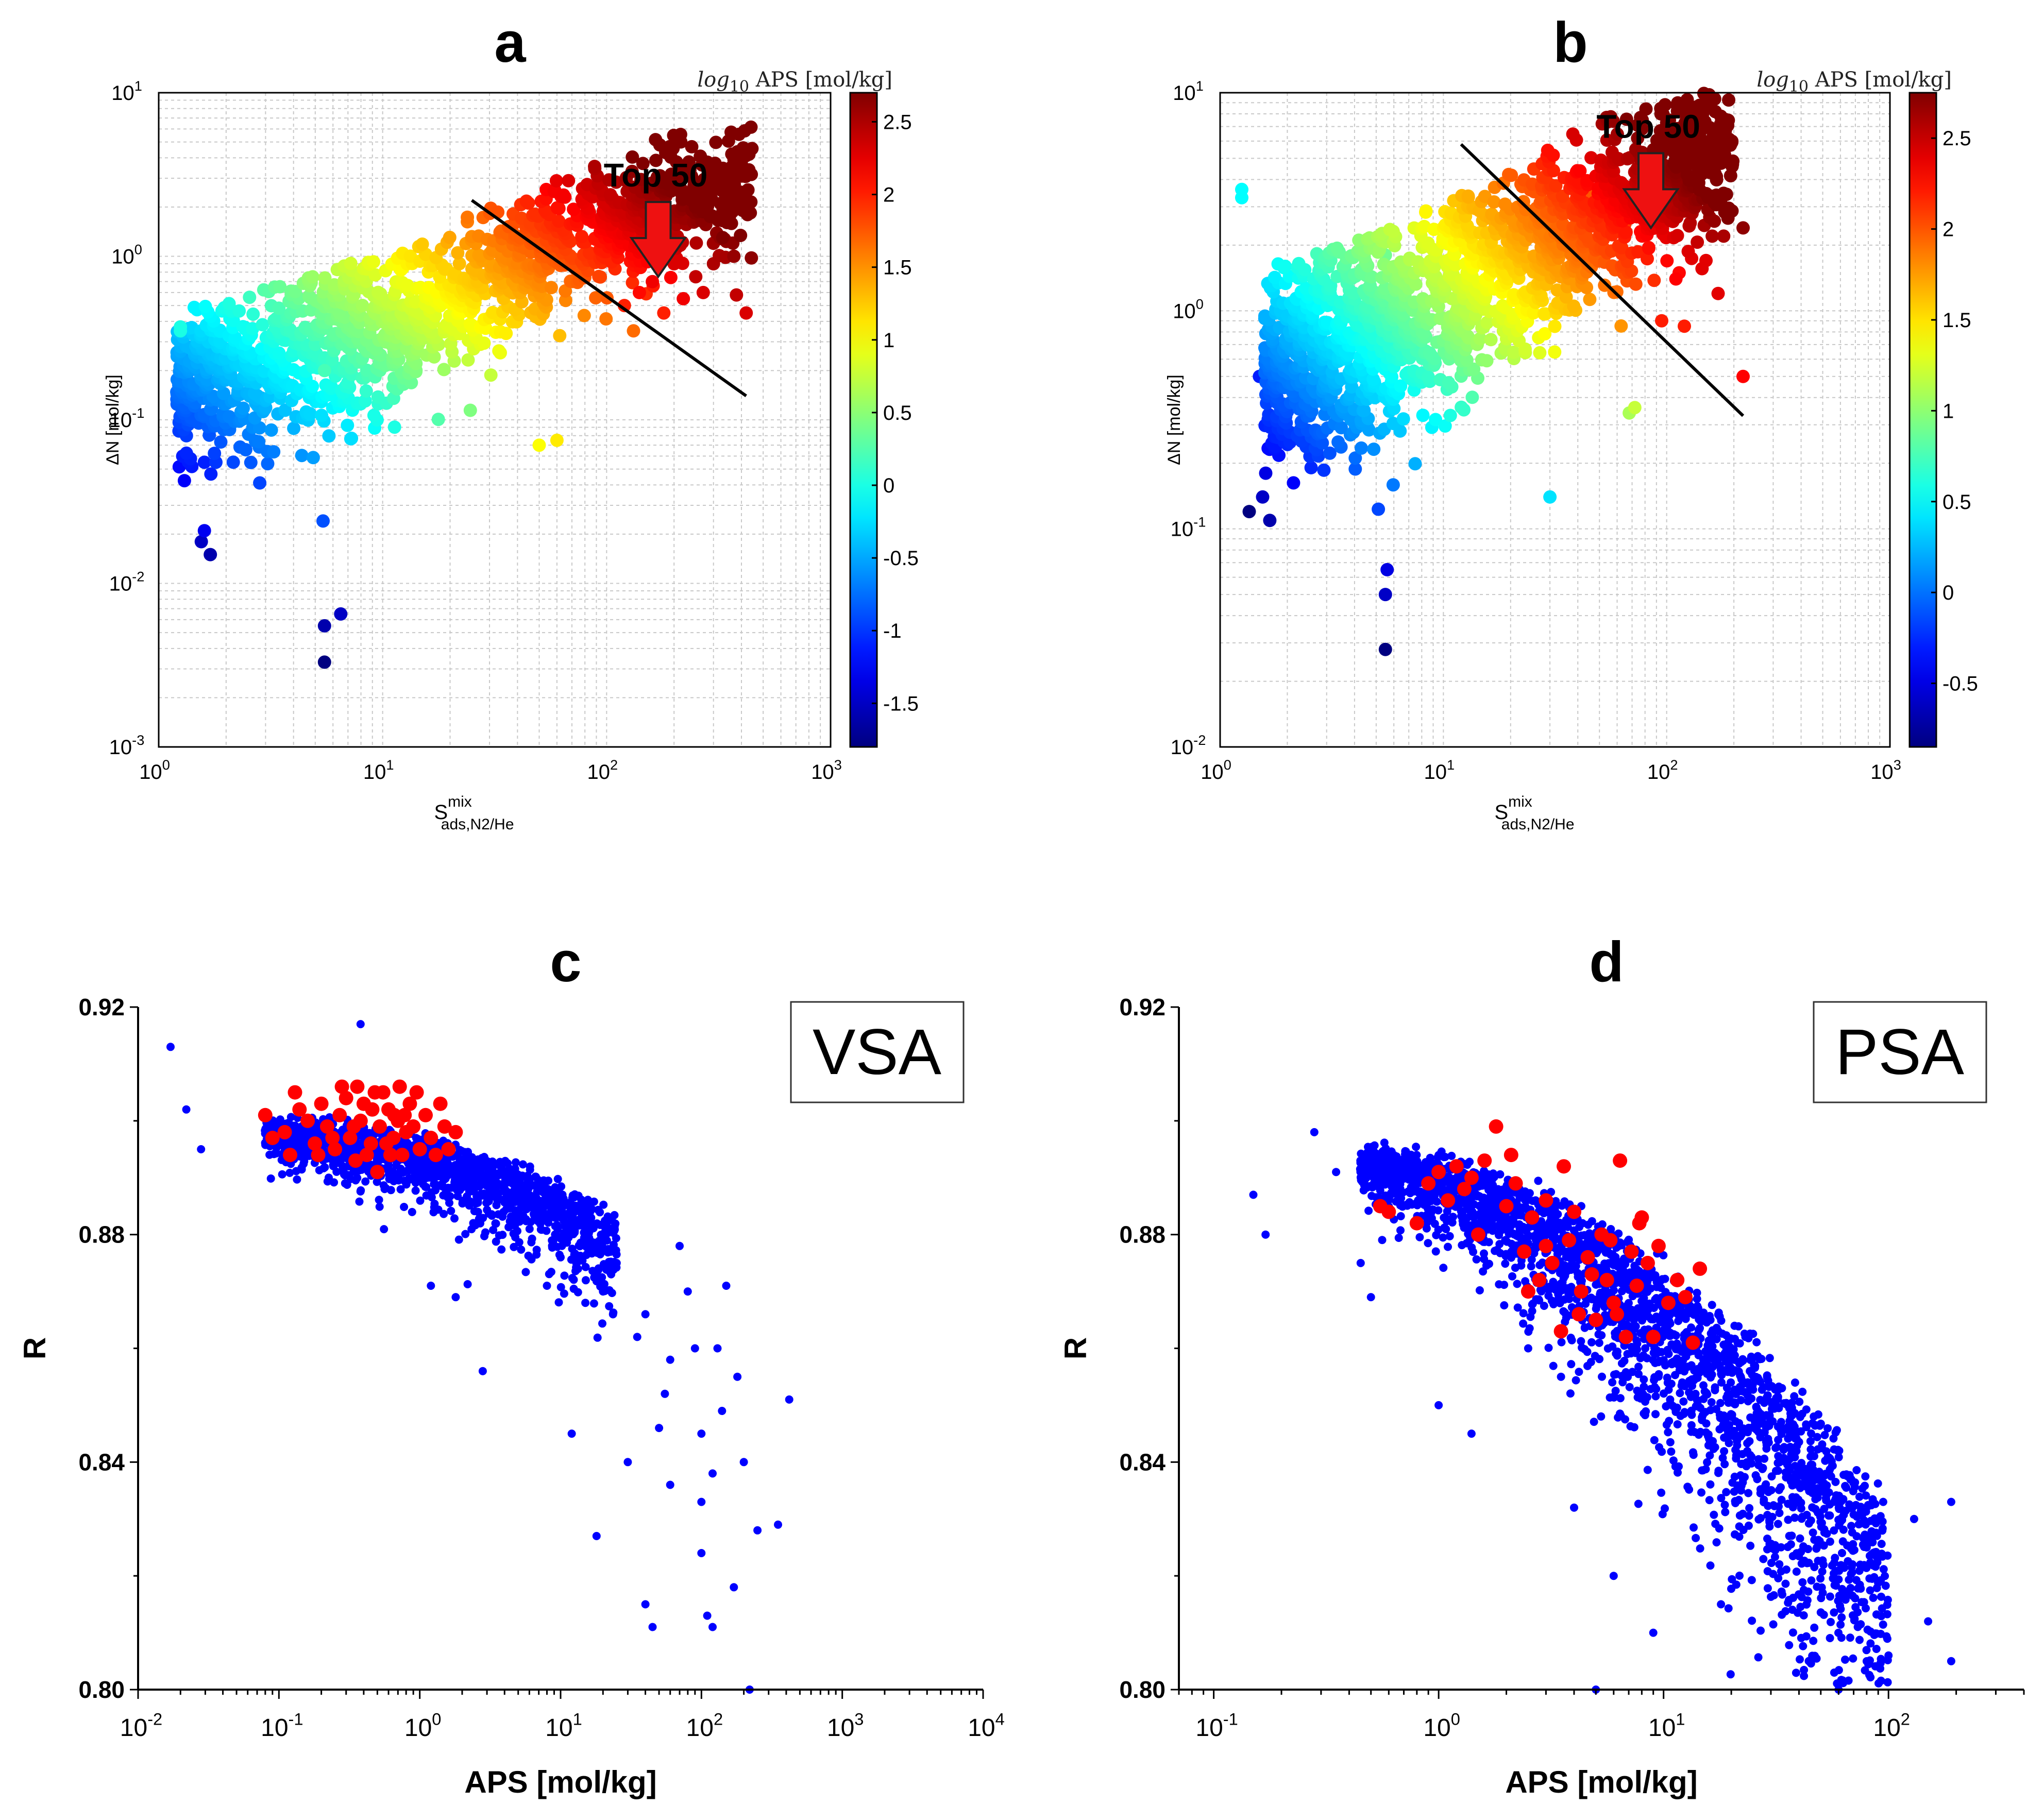  What do you see at coordinates (822, 773) in the screenshot?
I see `x-tick-base: 10` at bounding box center [822, 773].